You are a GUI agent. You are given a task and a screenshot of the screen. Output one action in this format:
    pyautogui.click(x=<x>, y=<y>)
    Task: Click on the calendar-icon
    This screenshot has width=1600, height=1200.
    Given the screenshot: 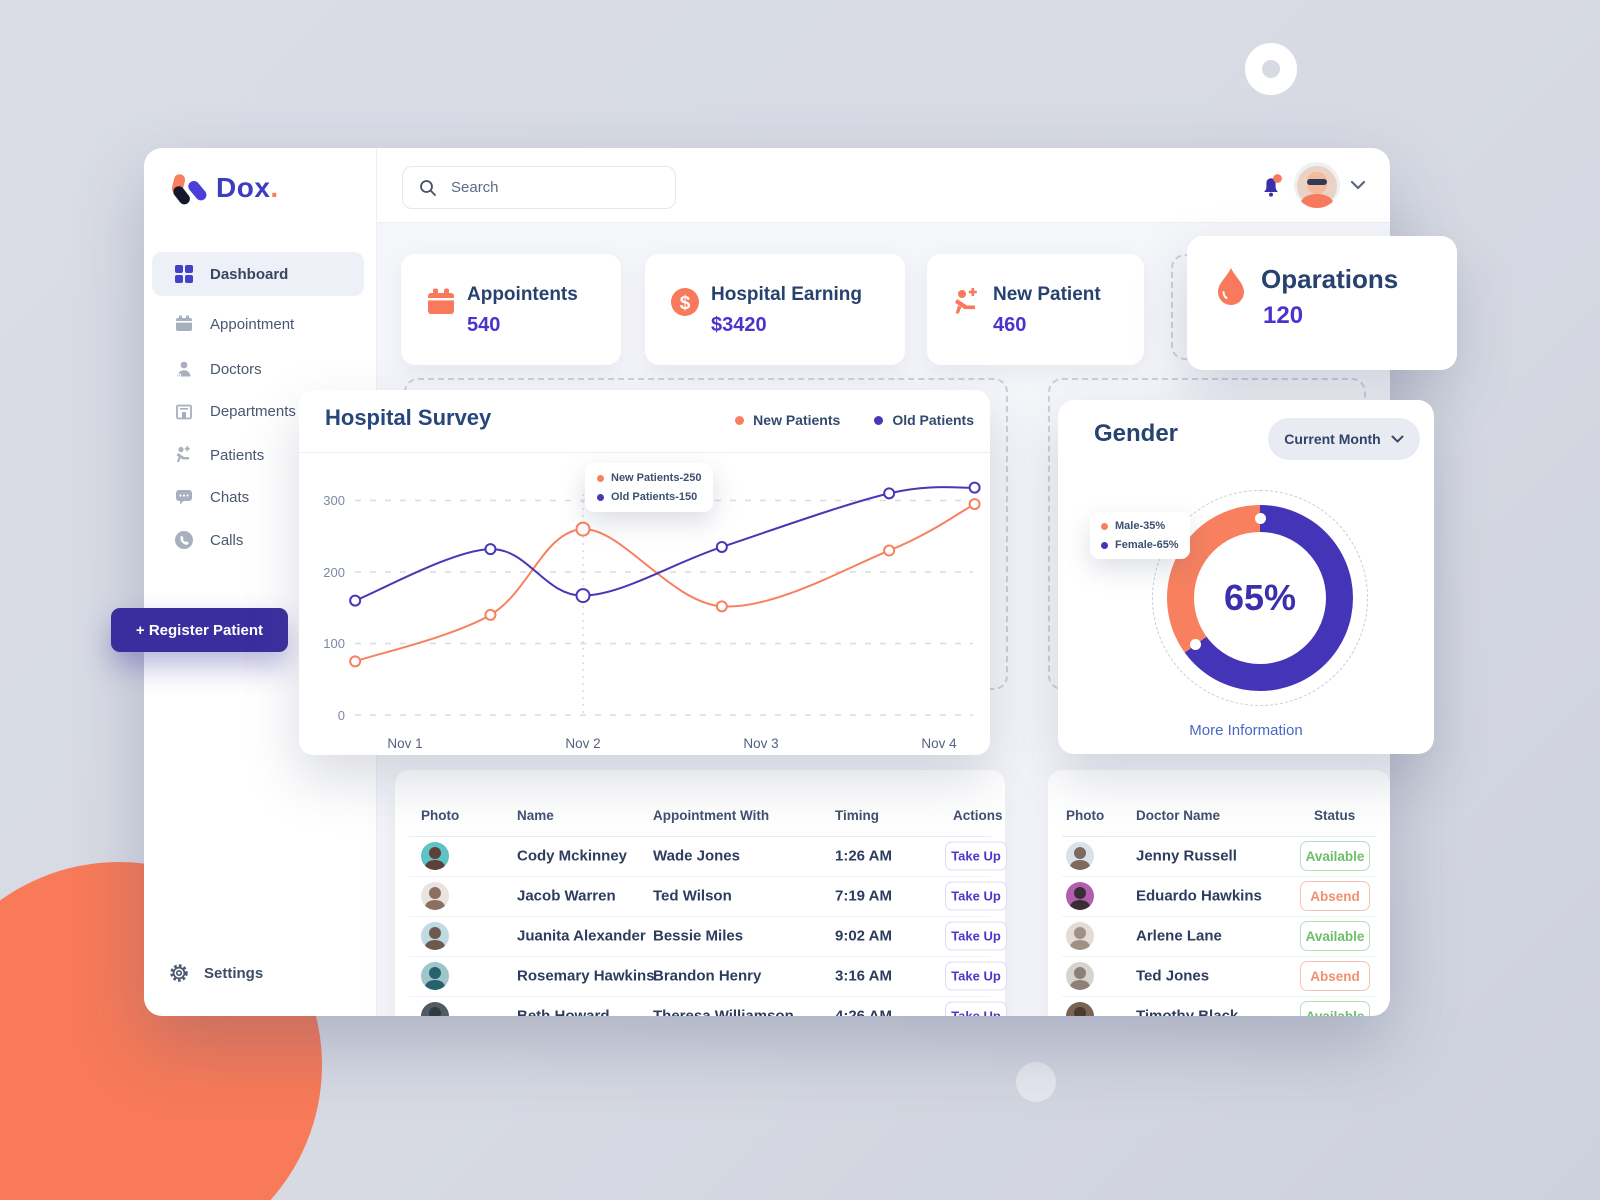 What is the action you would take?
    pyautogui.click(x=441, y=301)
    